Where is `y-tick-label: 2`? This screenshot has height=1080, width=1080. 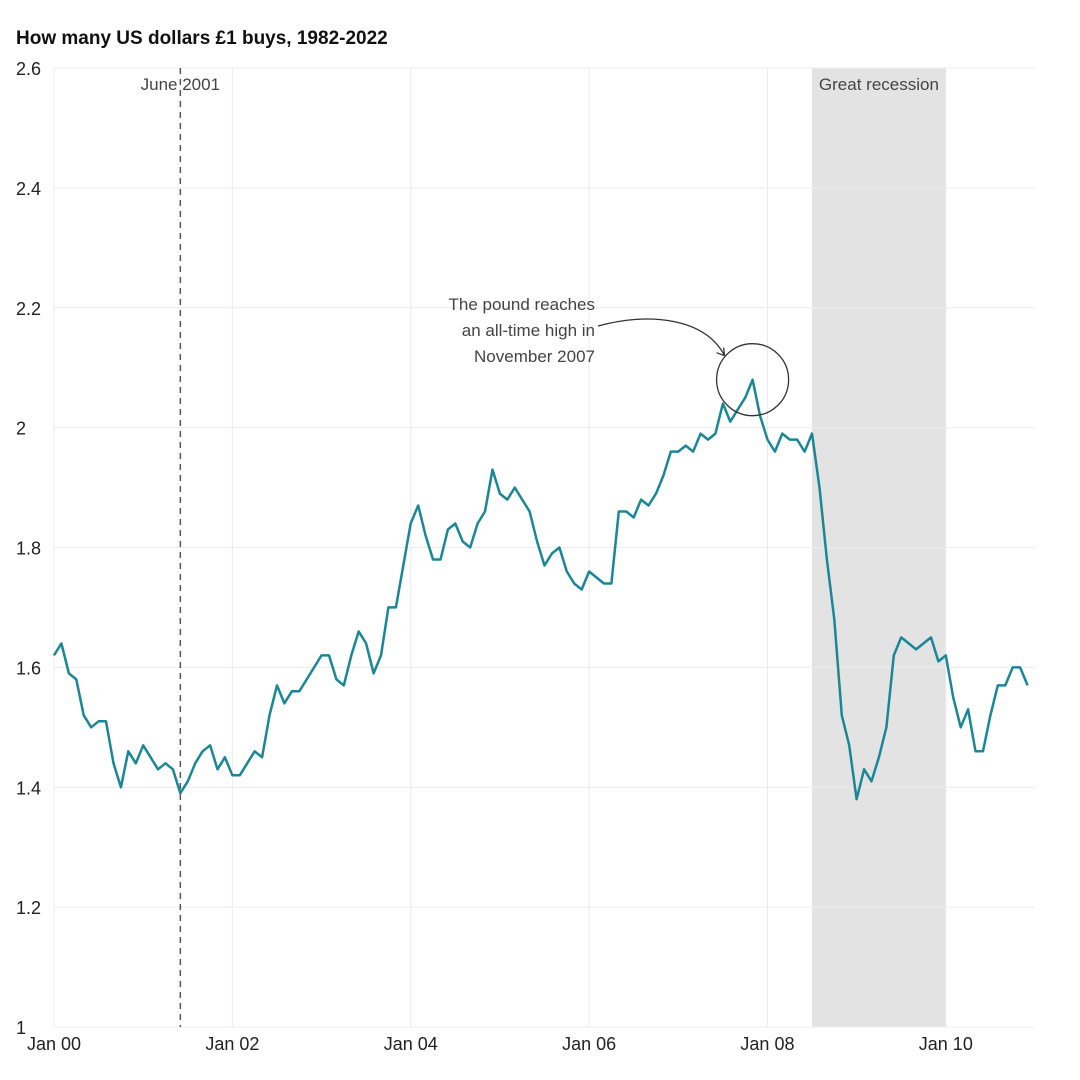
y-tick-label: 2 is located at coordinates (21, 429).